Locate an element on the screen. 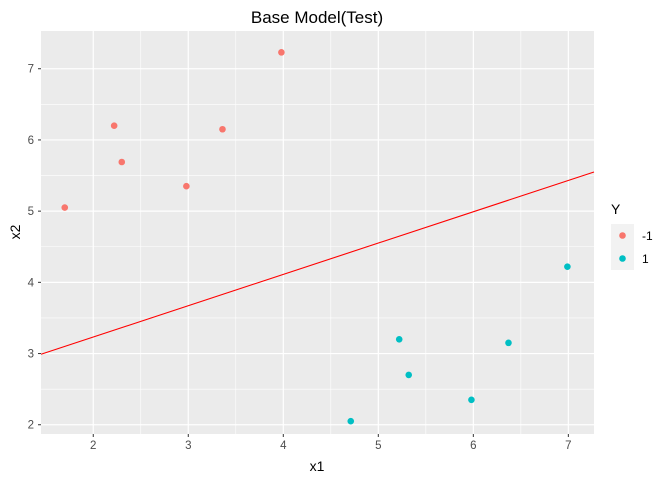 The height and width of the screenshot is (480, 672). legend-label: 1 is located at coordinates (645, 259).